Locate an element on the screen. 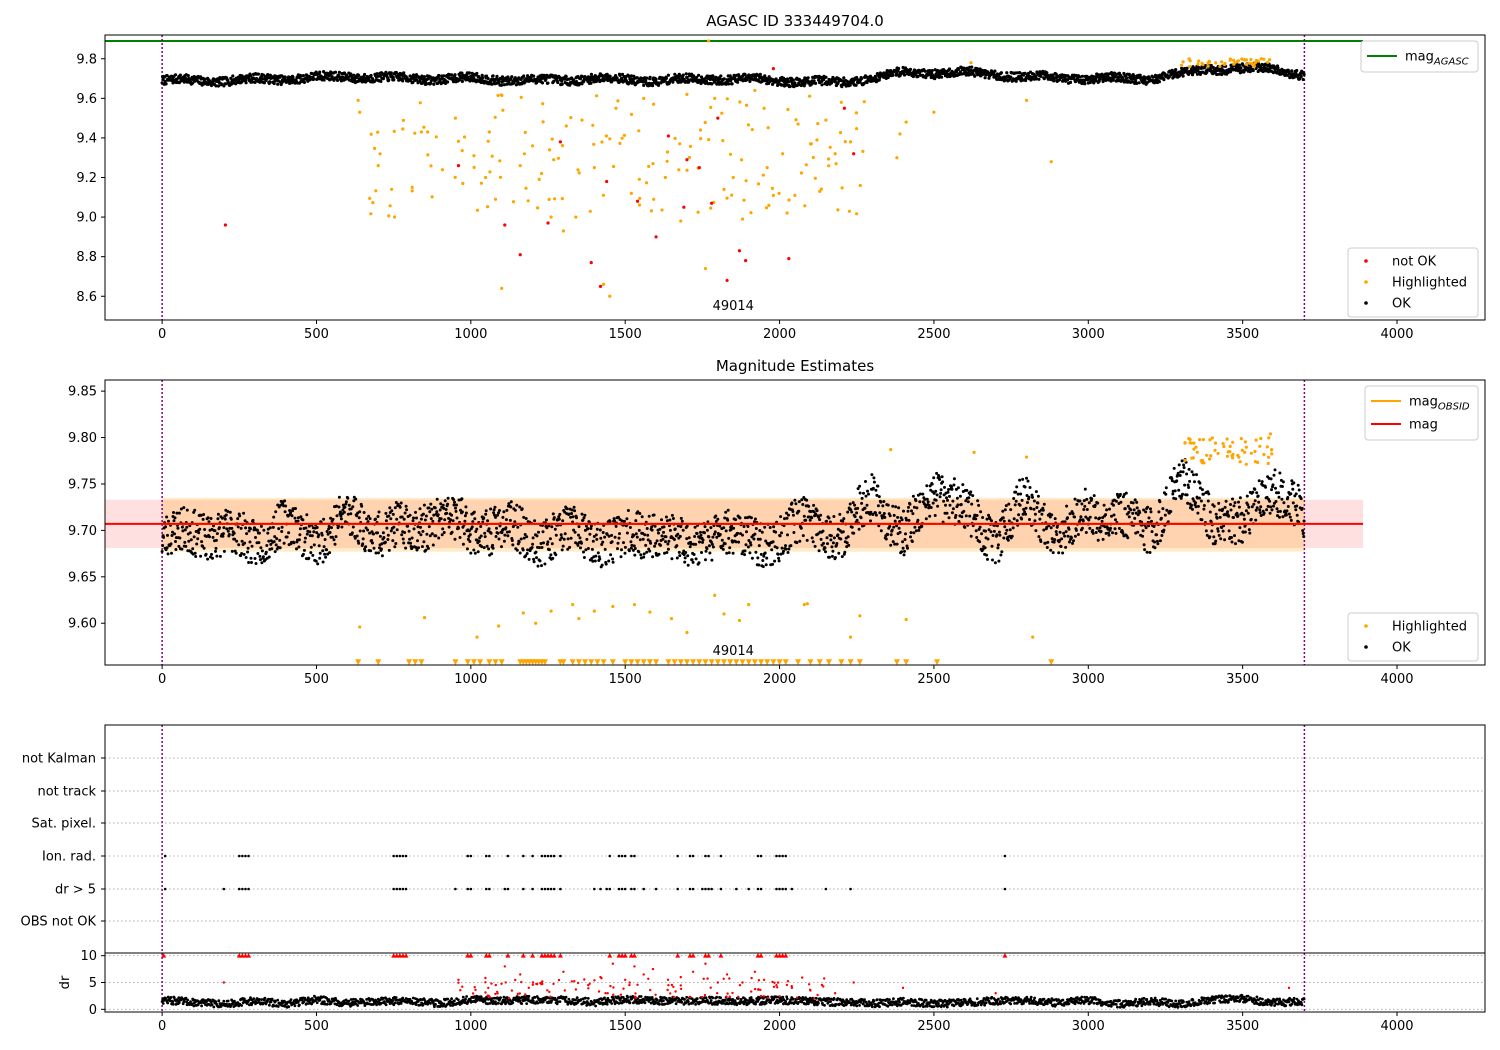  chart-title: AGASC ID 333449704.0 is located at coordinates (795, 21).